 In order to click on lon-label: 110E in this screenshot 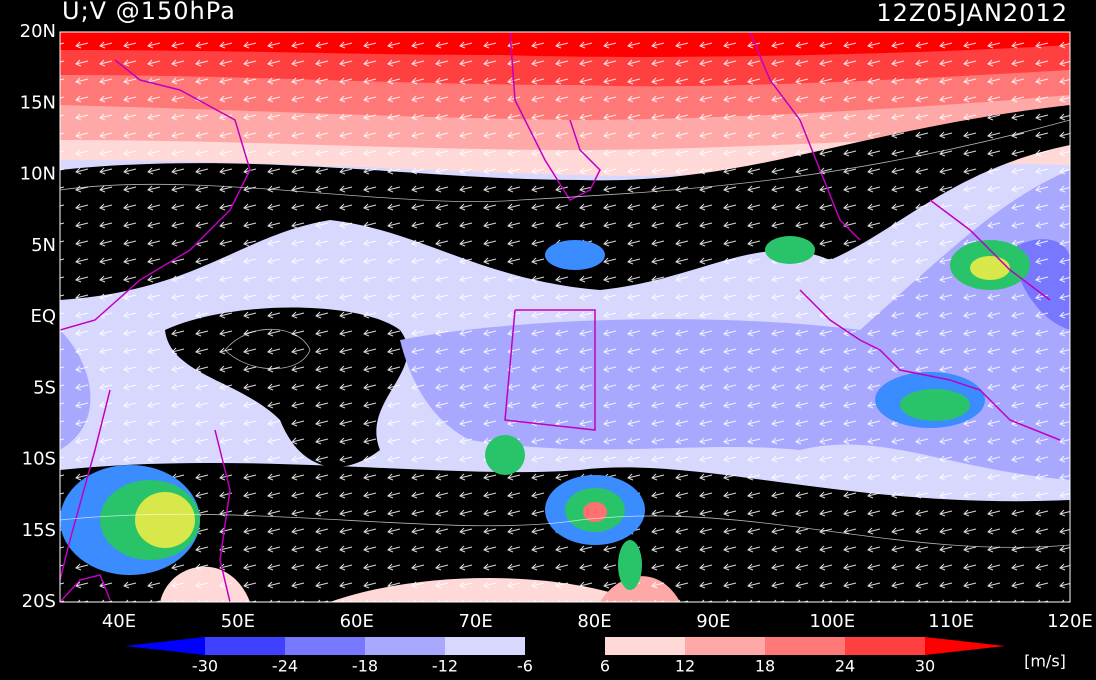, I will do `click(951, 621)`.